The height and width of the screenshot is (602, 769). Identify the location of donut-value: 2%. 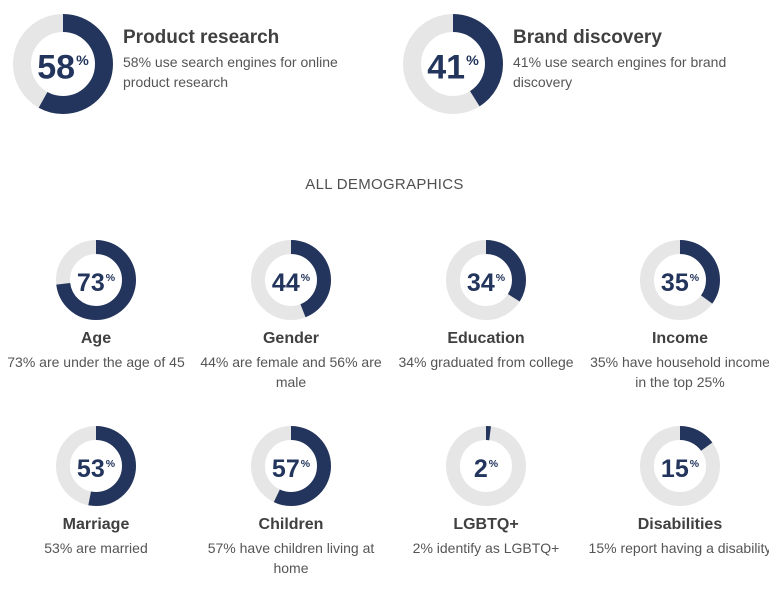
(486, 466).